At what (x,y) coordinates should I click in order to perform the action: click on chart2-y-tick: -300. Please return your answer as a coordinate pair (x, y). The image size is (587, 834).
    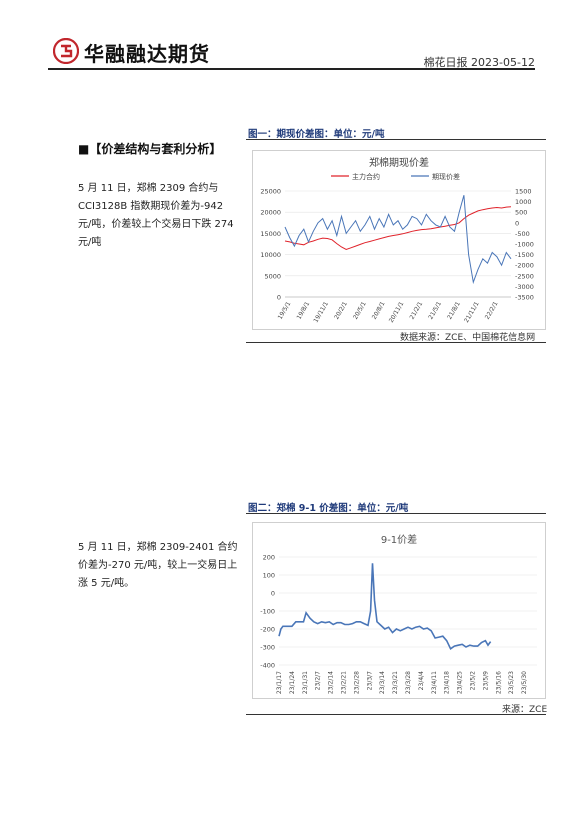
    Looking at the image, I should click on (267, 648).